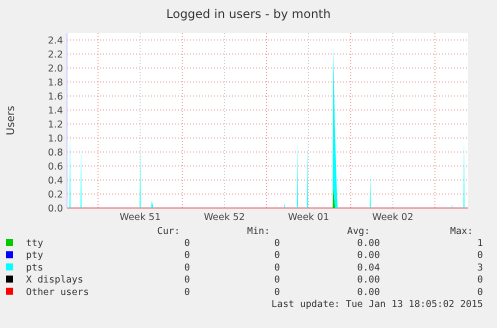 This screenshot has height=328, width=497. What do you see at coordinates (258, 231) in the screenshot?
I see `text: Min:` at bounding box center [258, 231].